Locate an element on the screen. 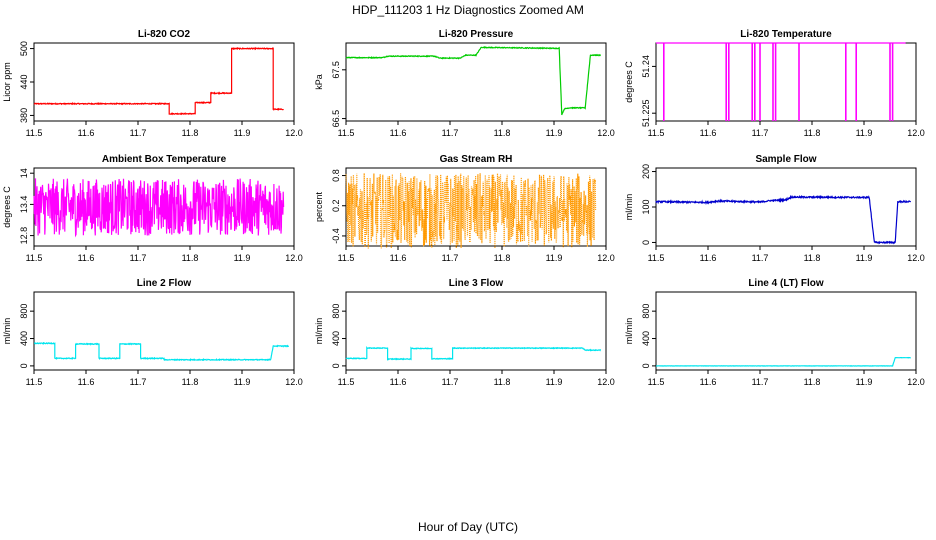 The height and width of the screenshot is (540, 936). y-tick-label: 67.5 is located at coordinates (336, 70).